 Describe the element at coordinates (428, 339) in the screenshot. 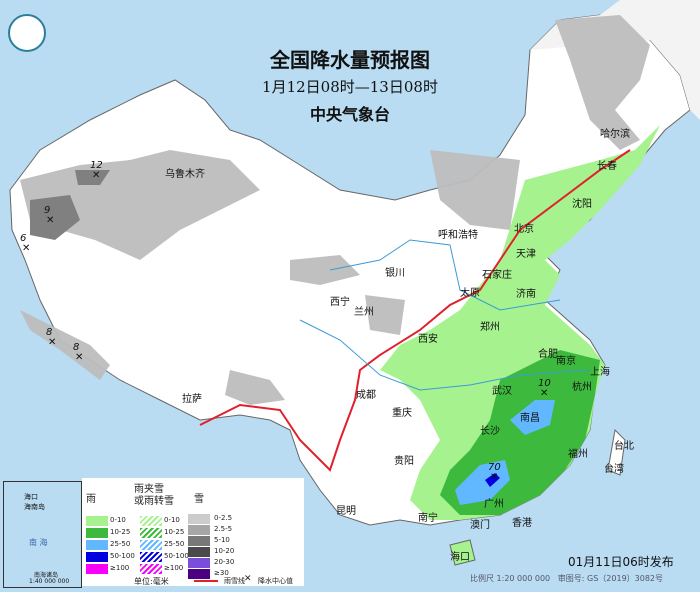

I see `city-label: 西安` at that location.